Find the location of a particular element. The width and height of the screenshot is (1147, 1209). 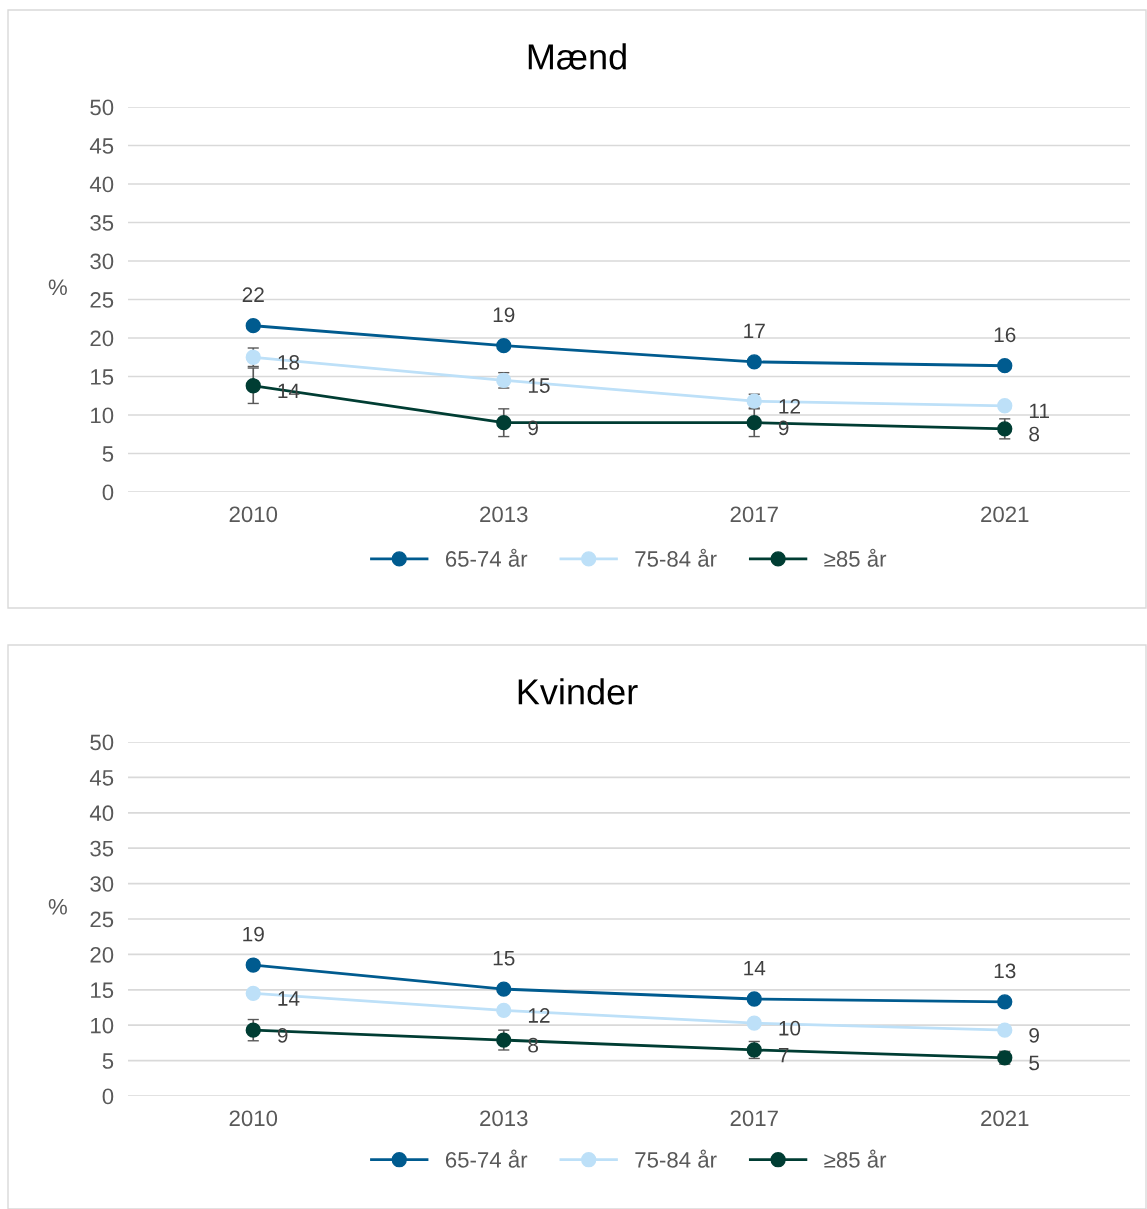

data-label: 5 is located at coordinates (1034, 1063).